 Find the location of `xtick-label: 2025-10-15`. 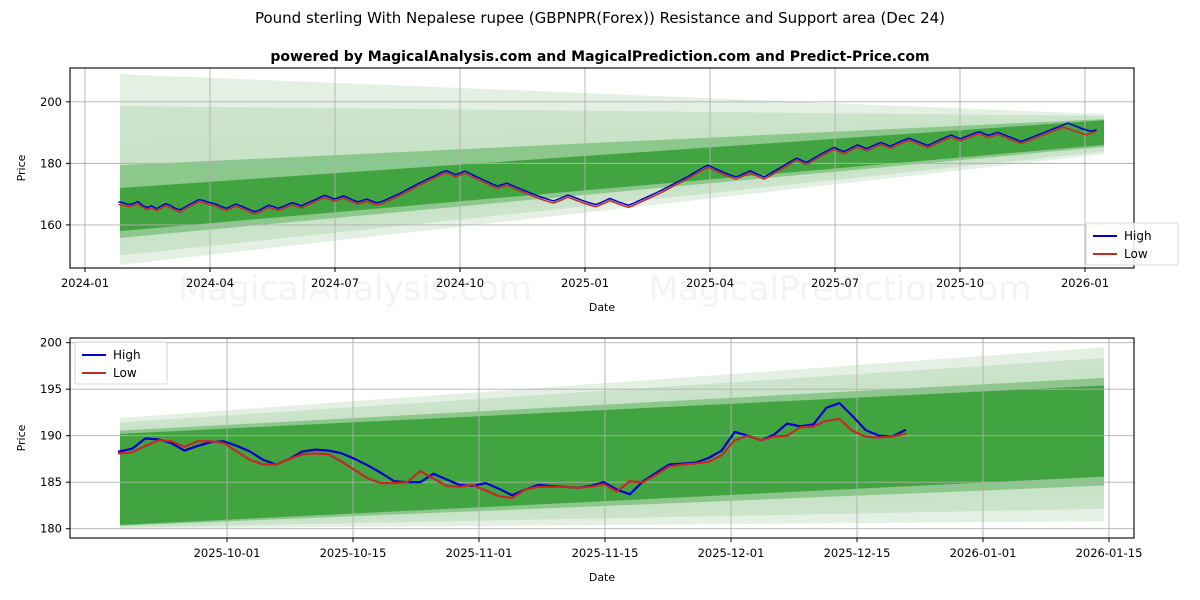

xtick-label: 2025-10-15 is located at coordinates (353, 553).